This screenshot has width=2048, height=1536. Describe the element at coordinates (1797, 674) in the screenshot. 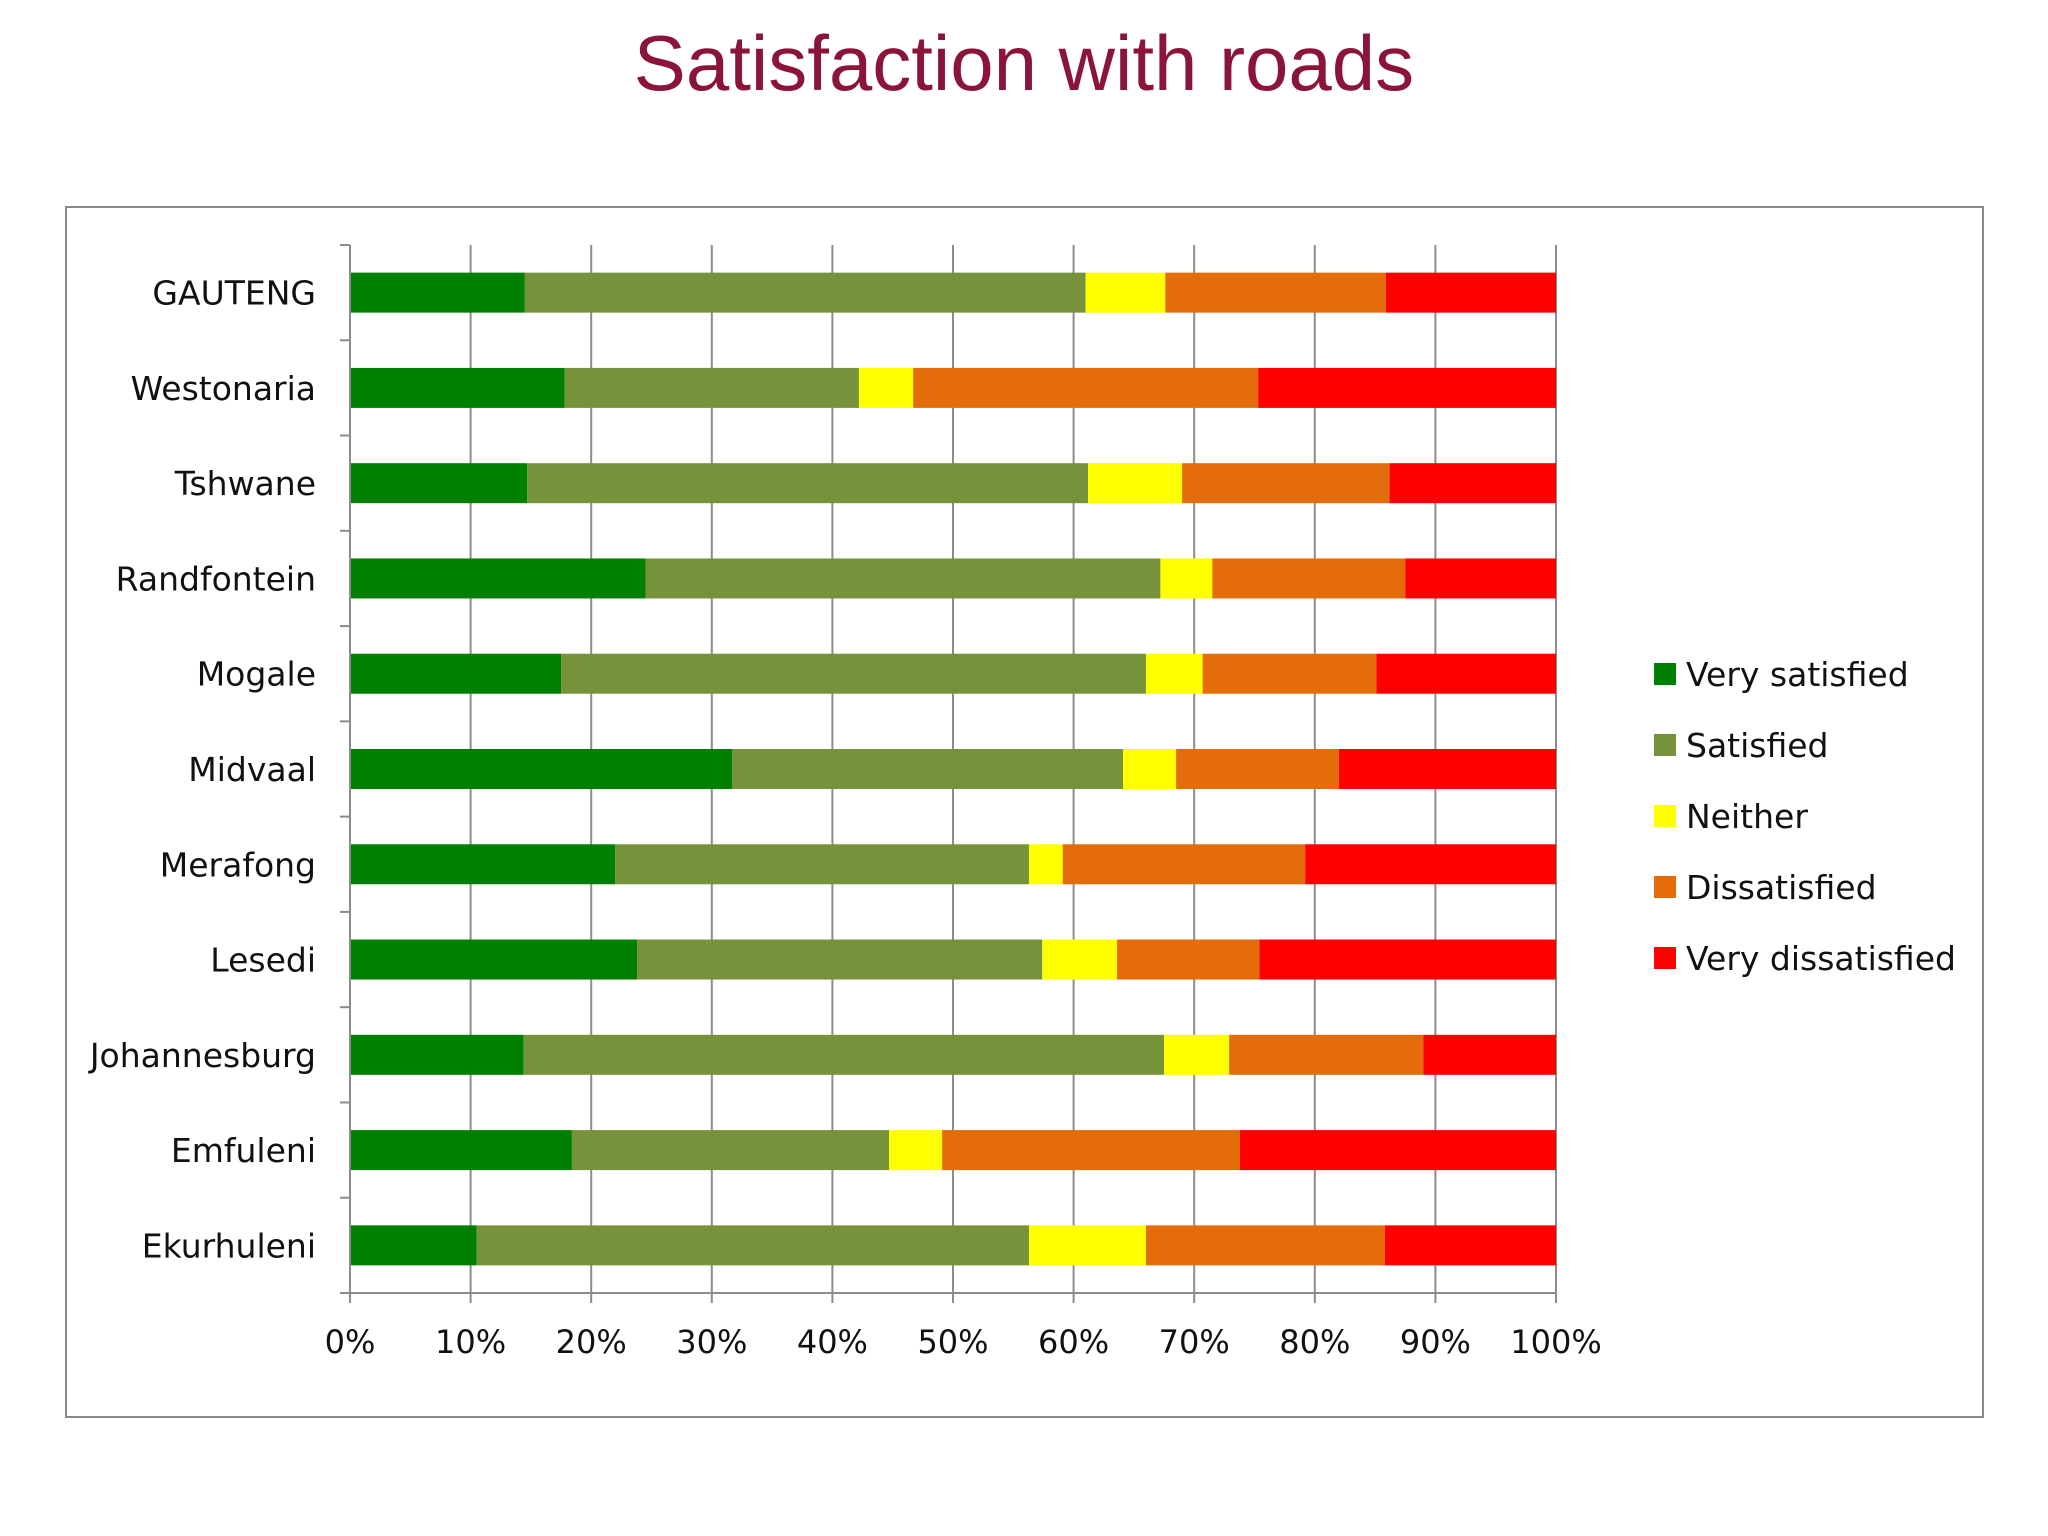

I see `legend-label: Very satisfied` at that location.